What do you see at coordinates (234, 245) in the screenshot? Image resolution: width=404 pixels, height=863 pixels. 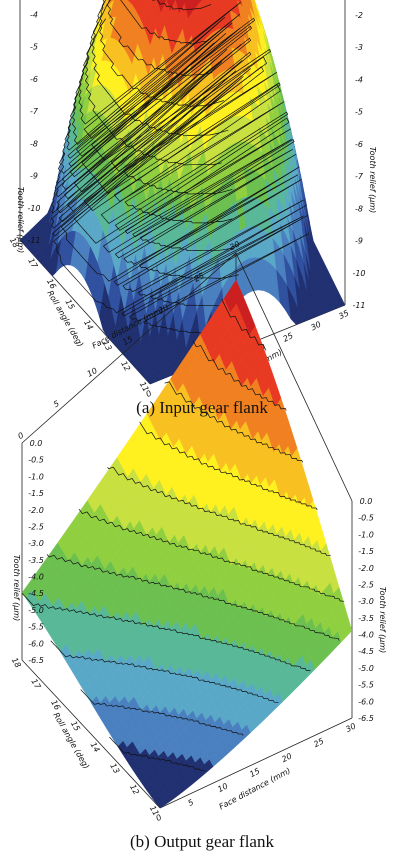 I see `c1-x-tick-label-top: 30` at bounding box center [234, 245].